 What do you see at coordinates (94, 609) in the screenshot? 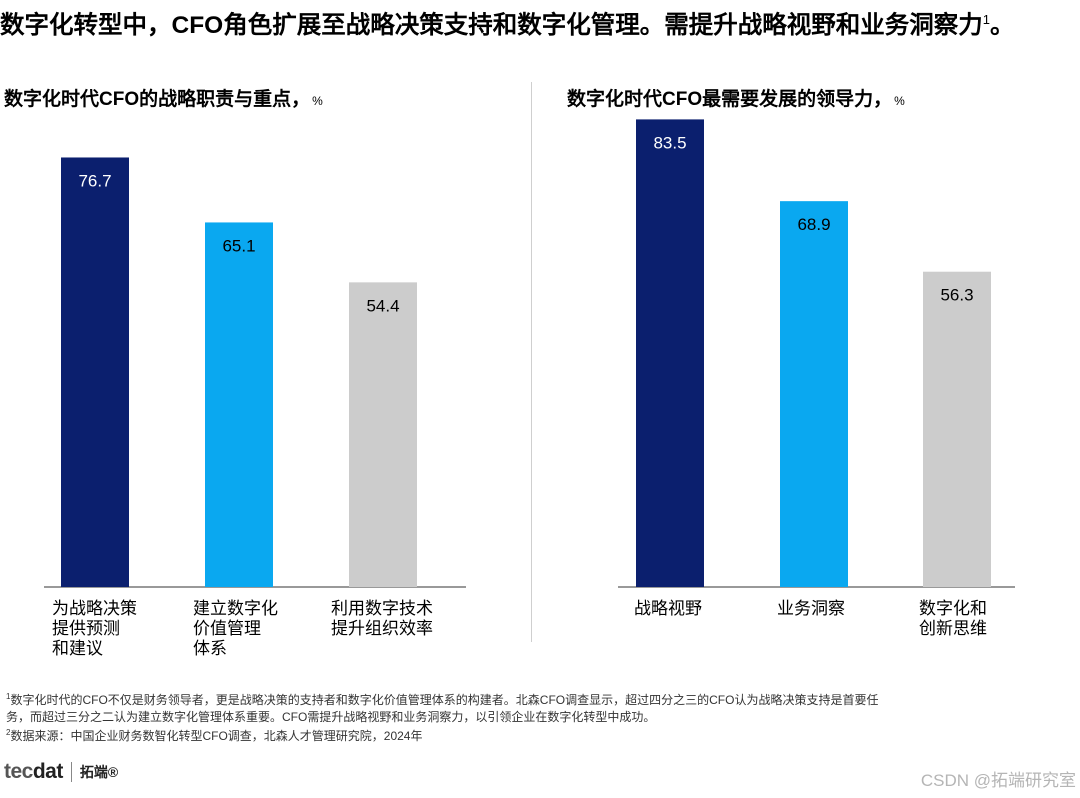
I see `category-label-1-line-1: 为战略决策` at bounding box center [94, 609].